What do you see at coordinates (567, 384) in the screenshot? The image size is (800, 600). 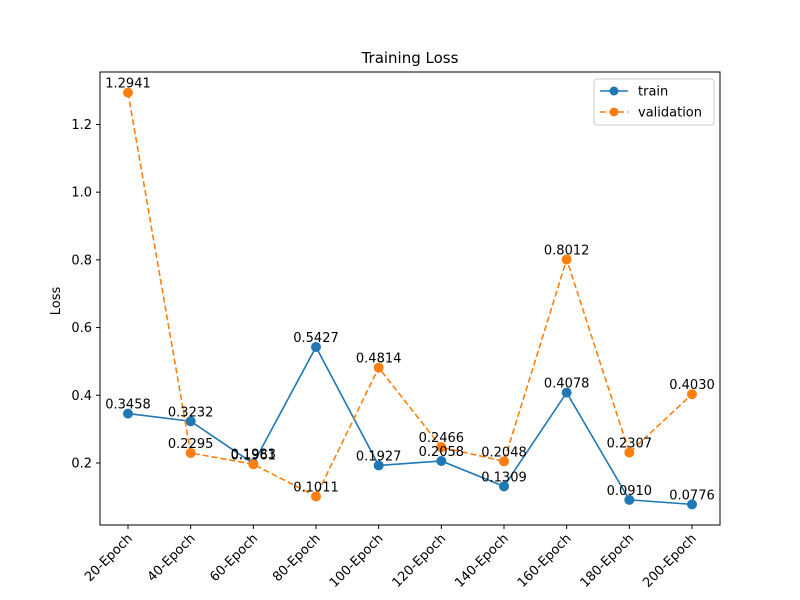 I see `data-label-train: 0.4078` at bounding box center [567, 384].